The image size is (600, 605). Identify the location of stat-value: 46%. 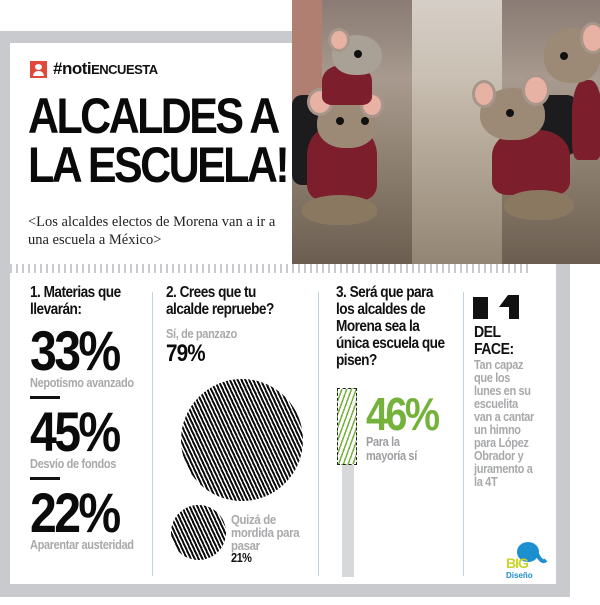
(403, 414).